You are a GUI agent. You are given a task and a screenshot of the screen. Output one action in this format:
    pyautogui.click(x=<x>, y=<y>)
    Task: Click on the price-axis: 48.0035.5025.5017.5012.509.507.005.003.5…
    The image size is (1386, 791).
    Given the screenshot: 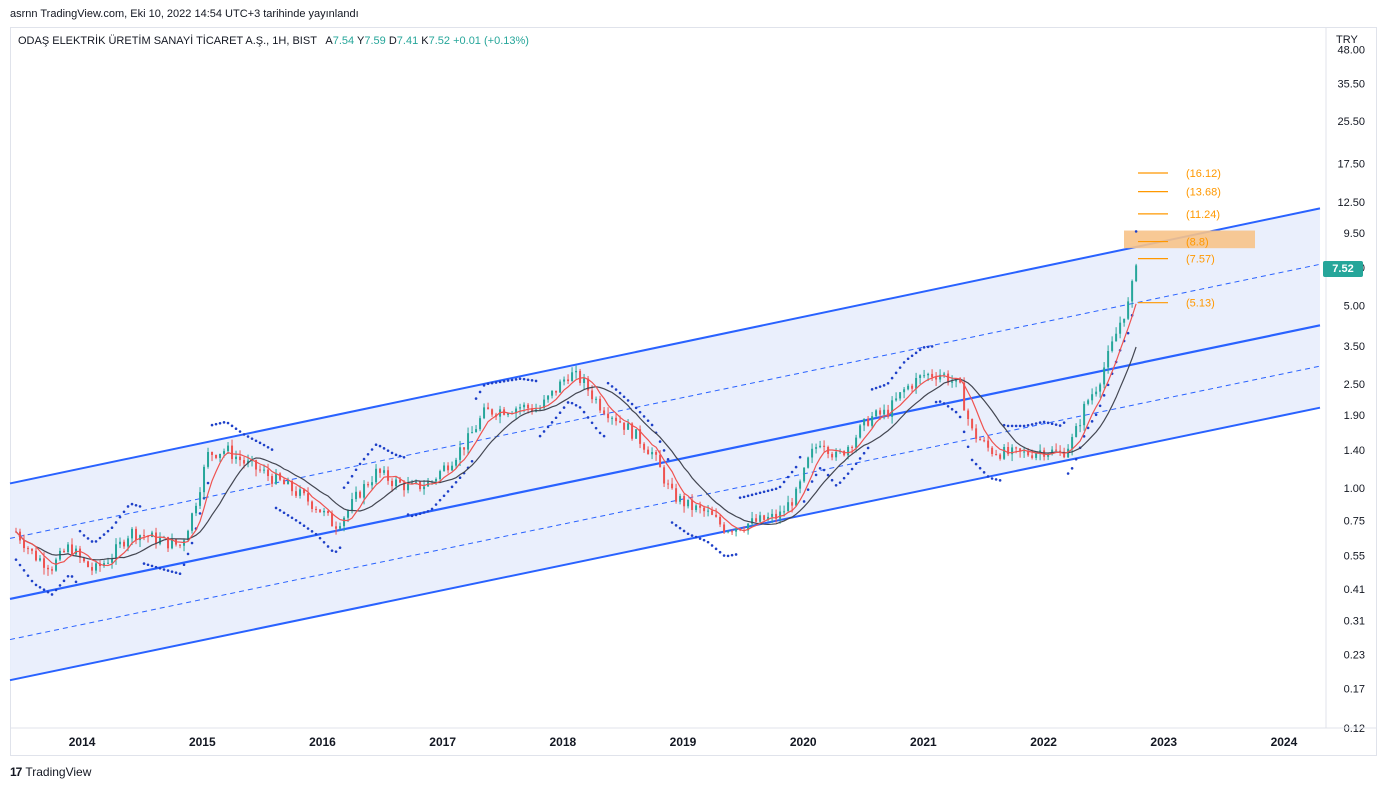 What is the action you would take?
    pyautogui.click(x=1345, y=381)
    